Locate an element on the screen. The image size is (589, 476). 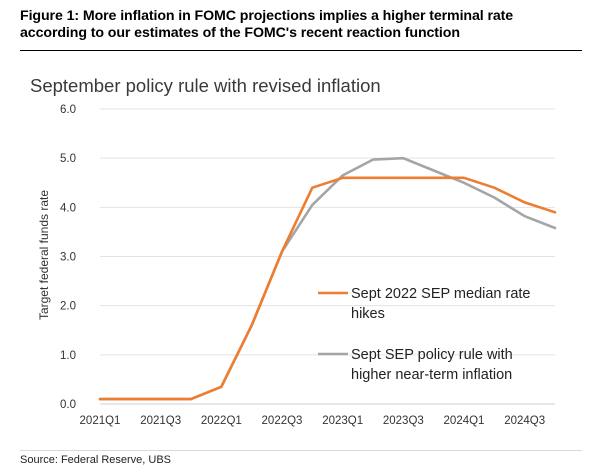
footer-divider is located at coordinates (301, 450).